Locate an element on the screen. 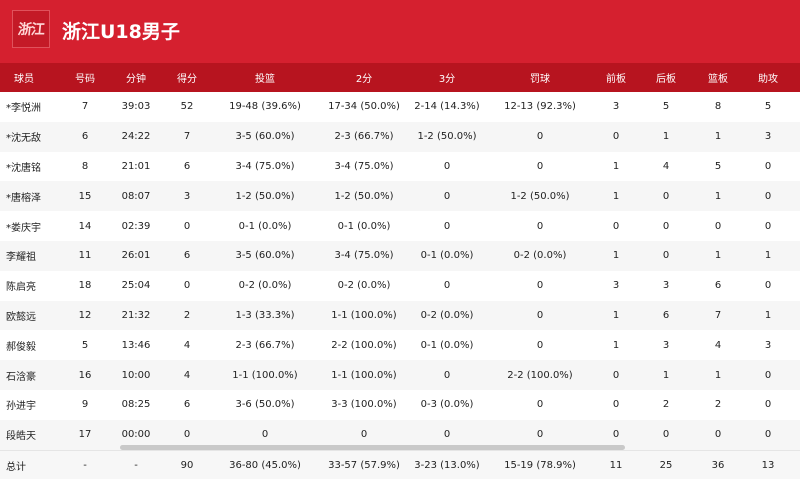 The height and width of the screenshot is (479, 800). stat-cell: 13 is located at coordinates (768, 464).